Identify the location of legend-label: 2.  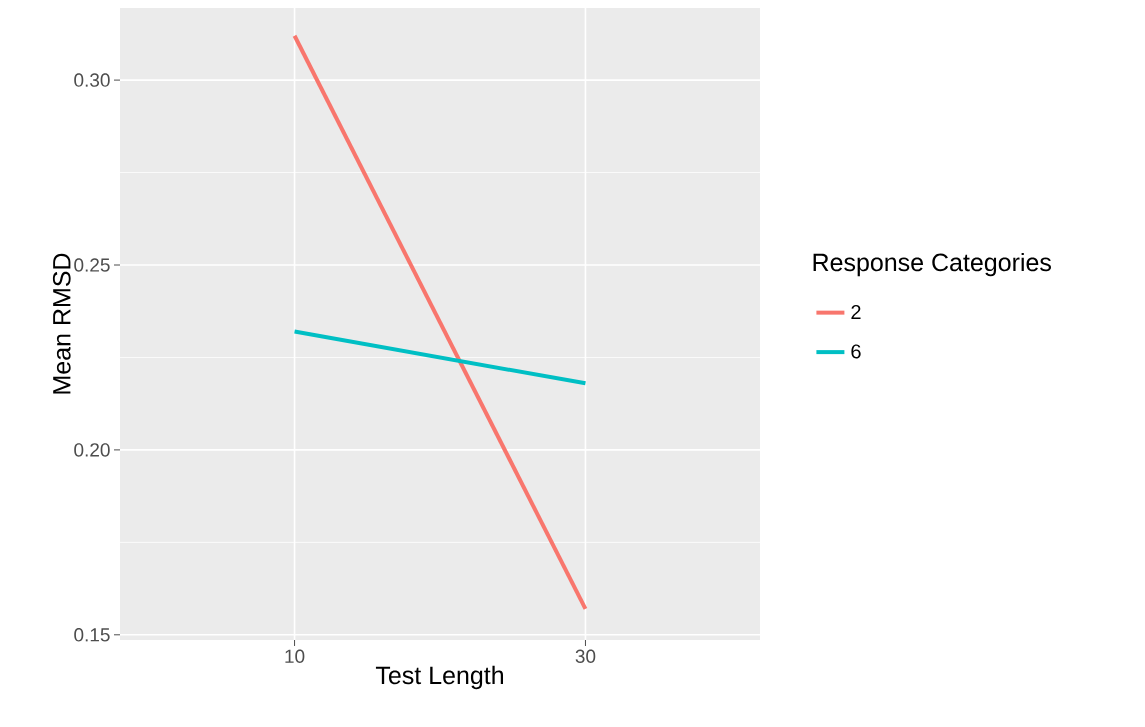
(856, 311).